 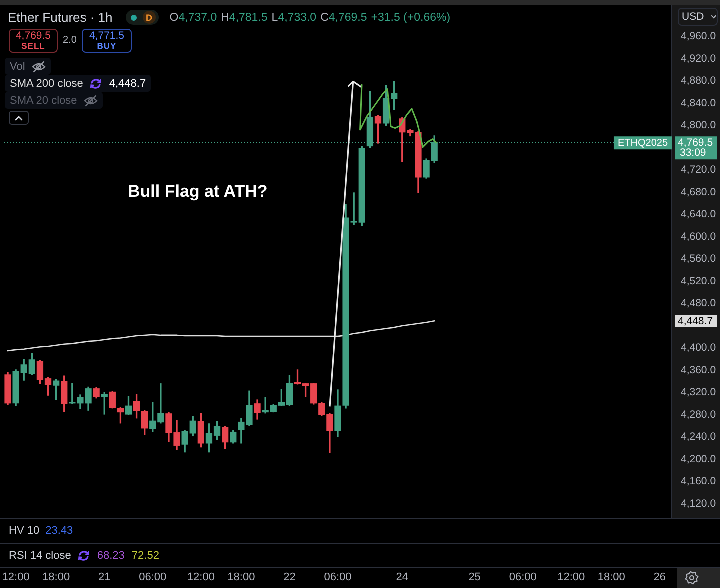 I want to click on y-tick-label: 4,520.0, so click(x=698, y=281).